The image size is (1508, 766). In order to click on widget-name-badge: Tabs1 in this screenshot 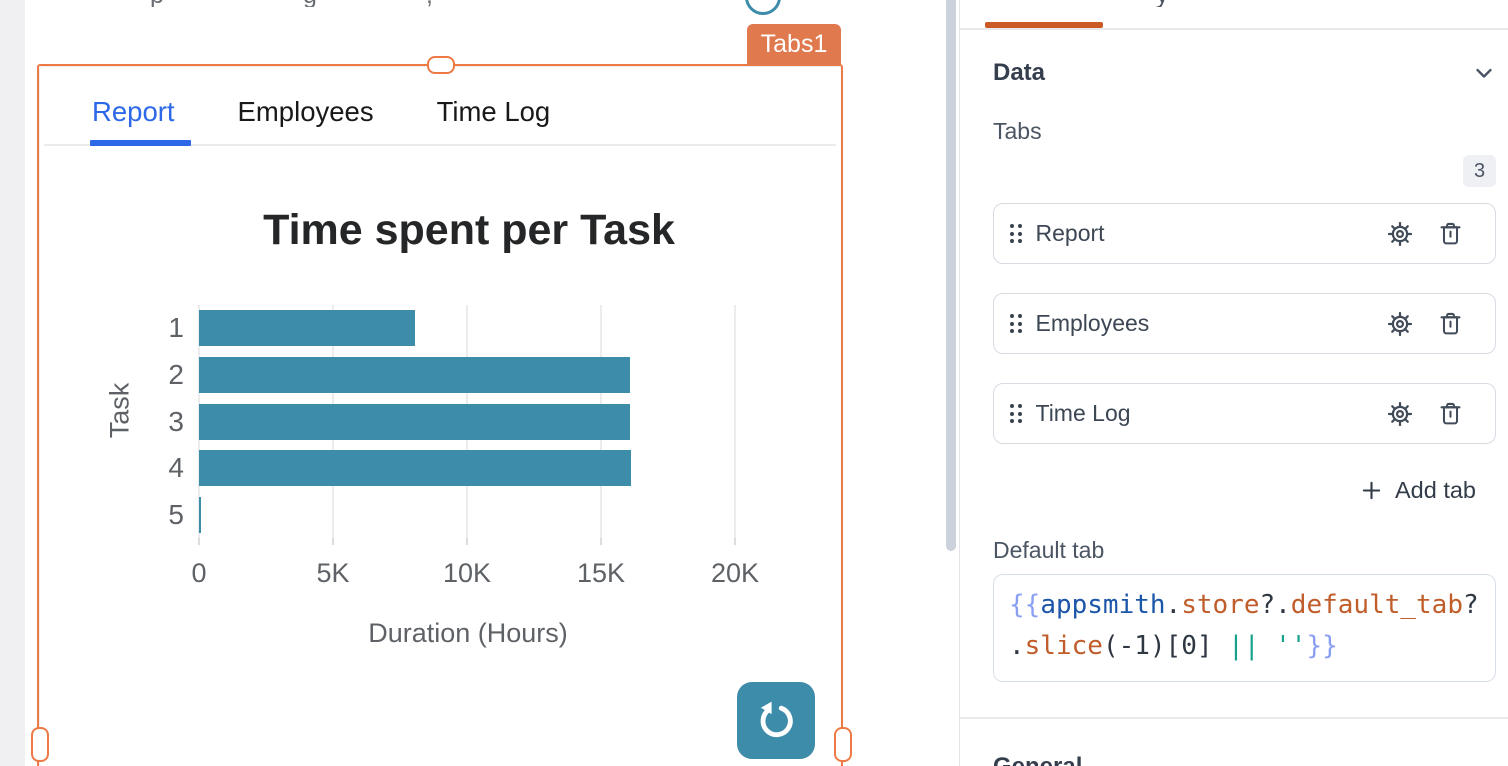, I will do `click(794, 44)`.